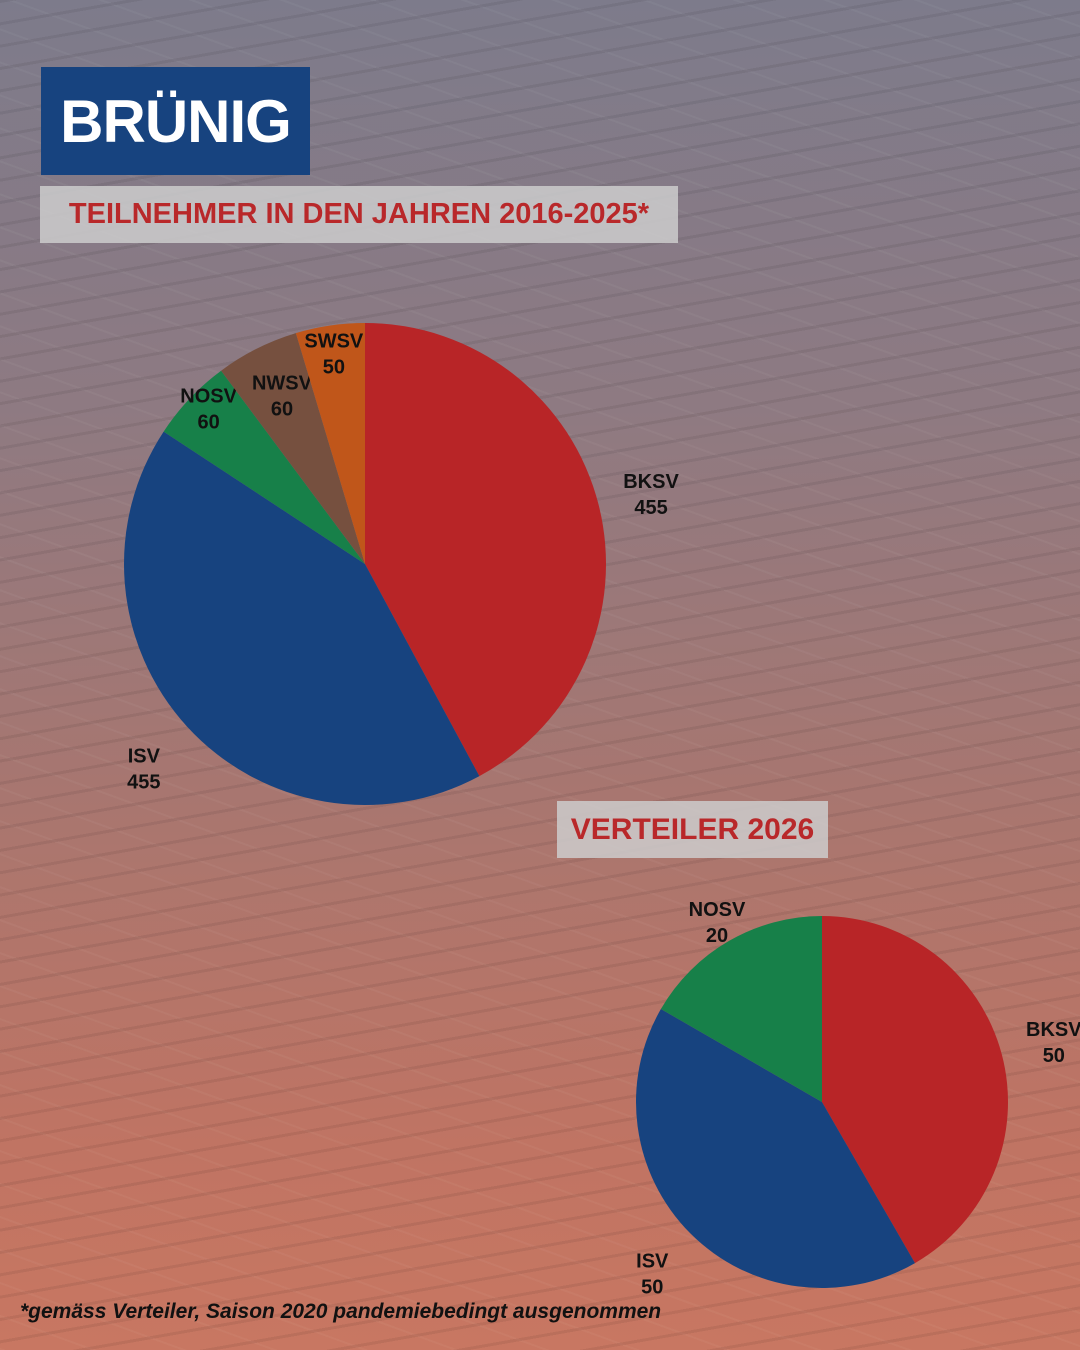  Describe the element at coordinates (486, 550) in the screenshot. I see `chart1-slice-bksv` at that location.